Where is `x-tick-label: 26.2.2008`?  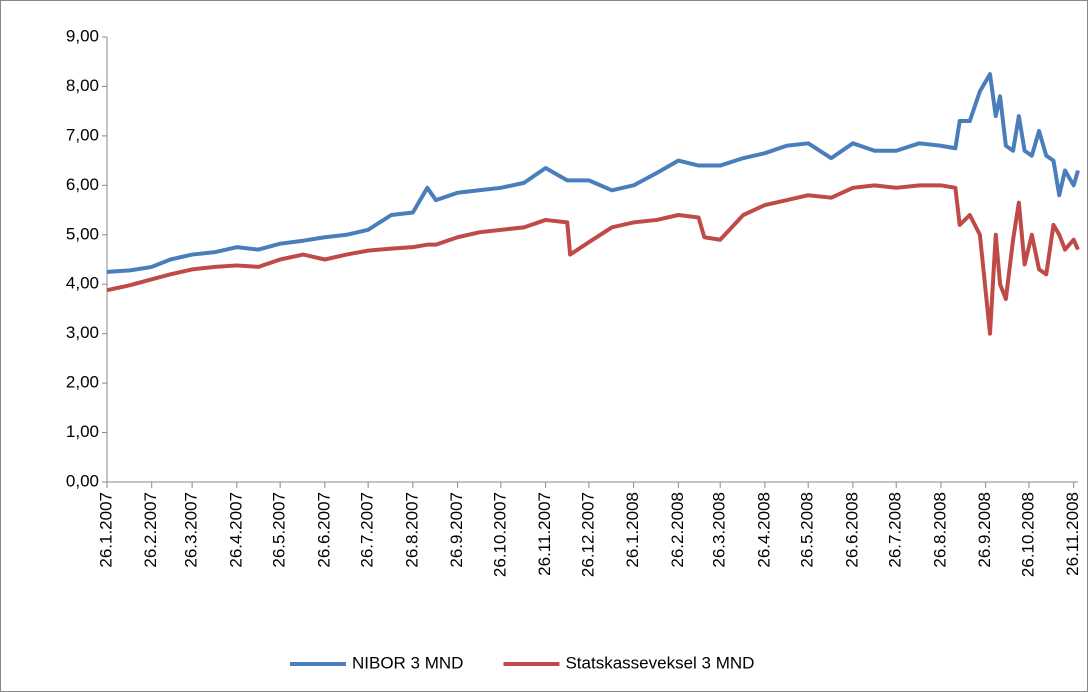
x-tick-label: 26.2.2008 is located at coordinates (677, 530).